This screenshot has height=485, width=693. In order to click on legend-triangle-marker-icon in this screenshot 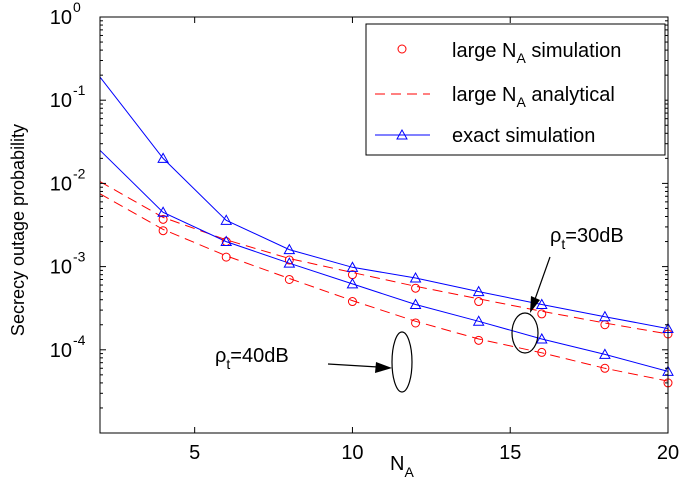, I will do `click(402, 134)`.